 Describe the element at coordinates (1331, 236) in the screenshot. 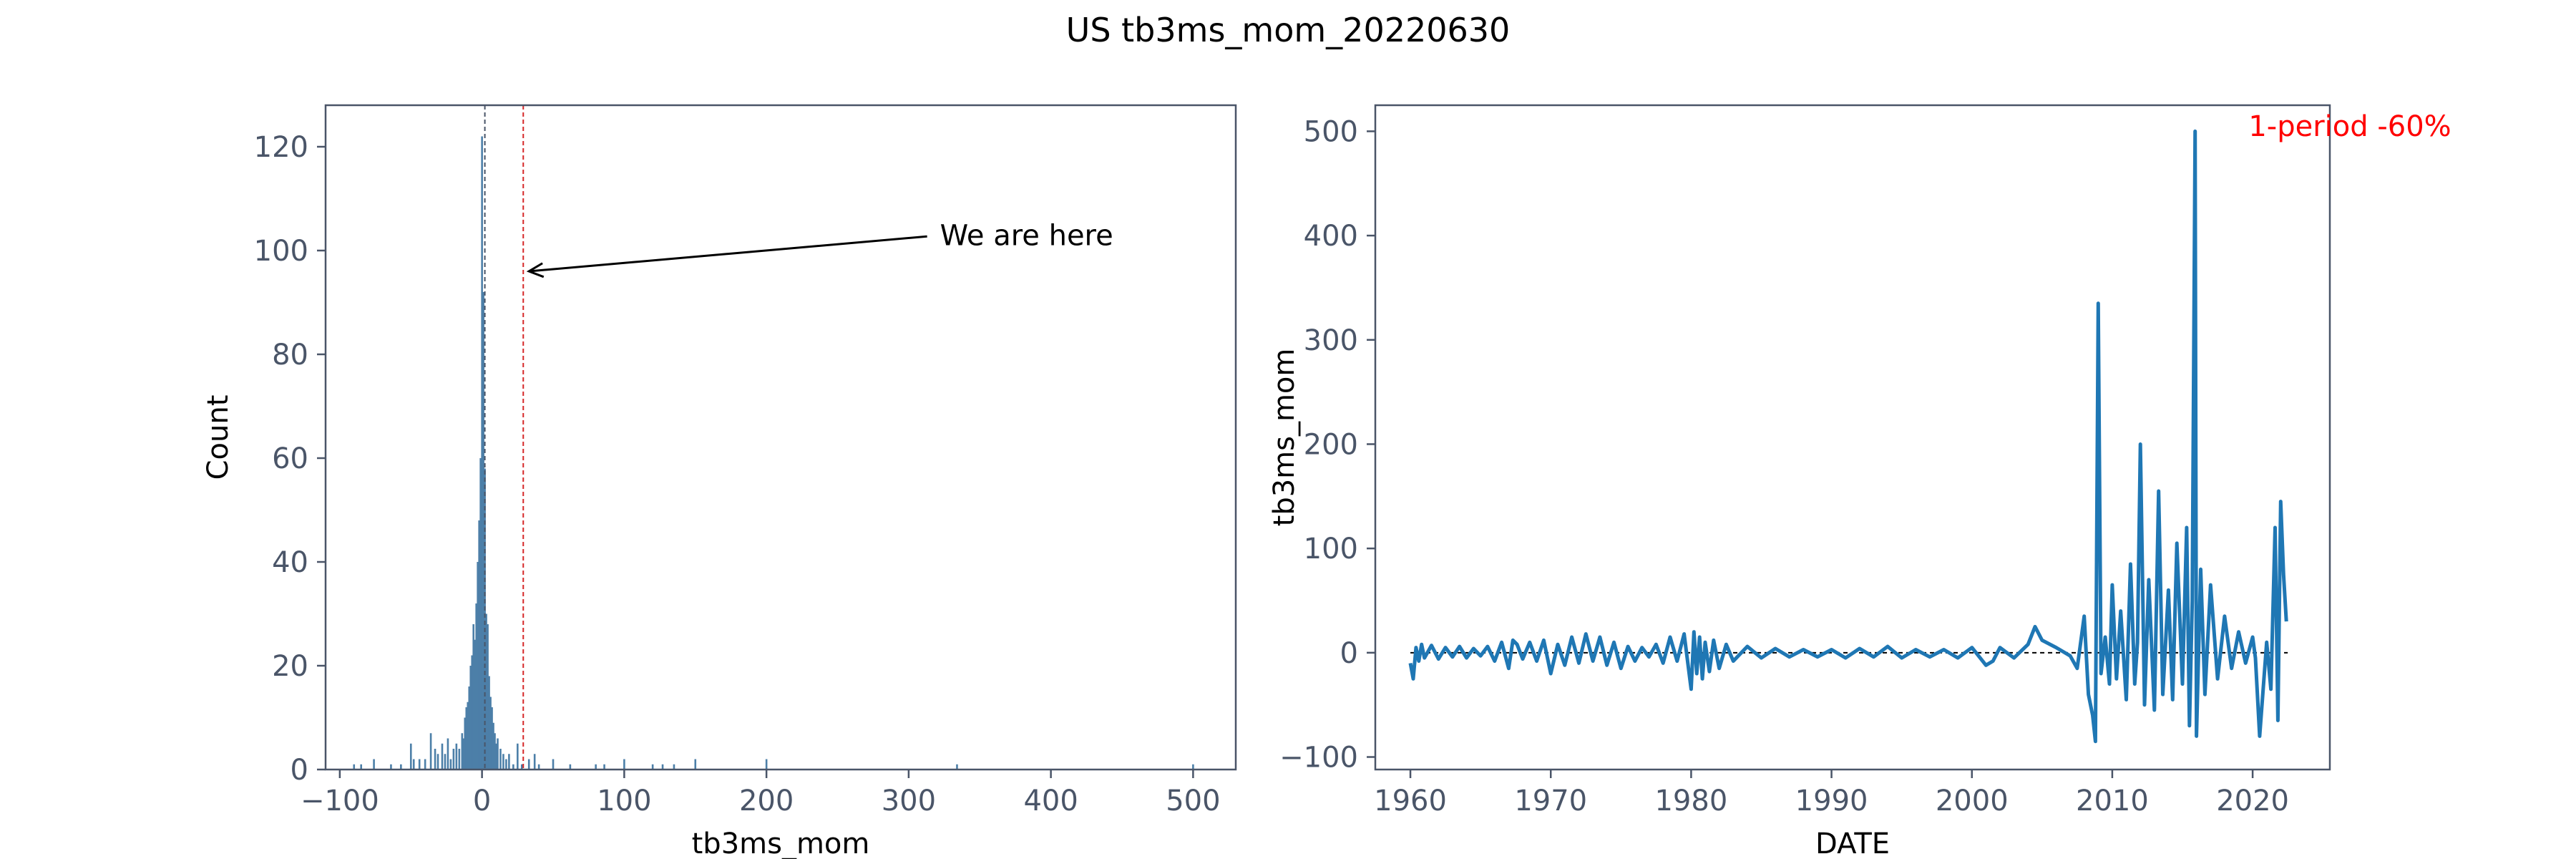

I see `timeseries-y-tick-label: 400` at that location.